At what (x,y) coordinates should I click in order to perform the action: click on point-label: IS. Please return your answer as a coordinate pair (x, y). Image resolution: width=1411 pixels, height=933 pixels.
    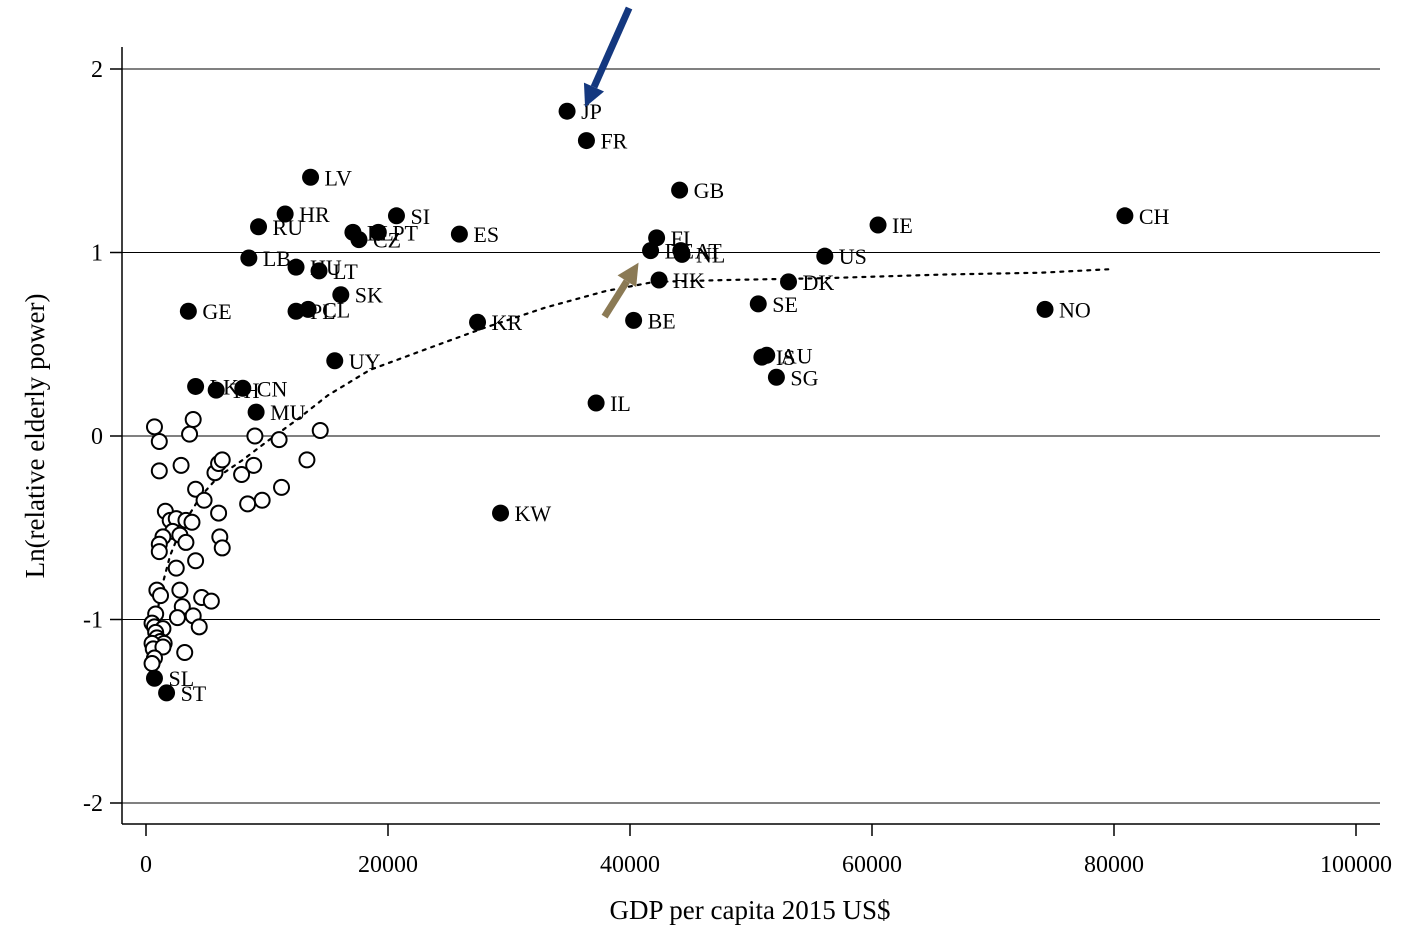
    Looking at the image, I should click on (786, 357).